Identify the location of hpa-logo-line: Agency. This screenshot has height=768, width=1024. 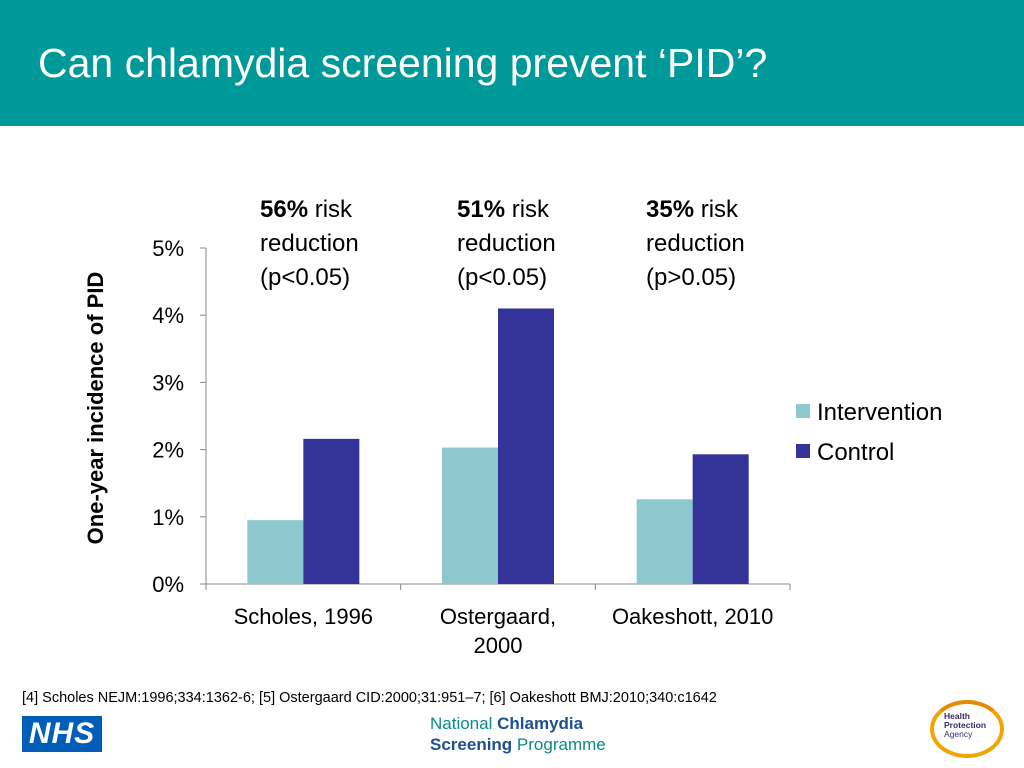
(958, 734).